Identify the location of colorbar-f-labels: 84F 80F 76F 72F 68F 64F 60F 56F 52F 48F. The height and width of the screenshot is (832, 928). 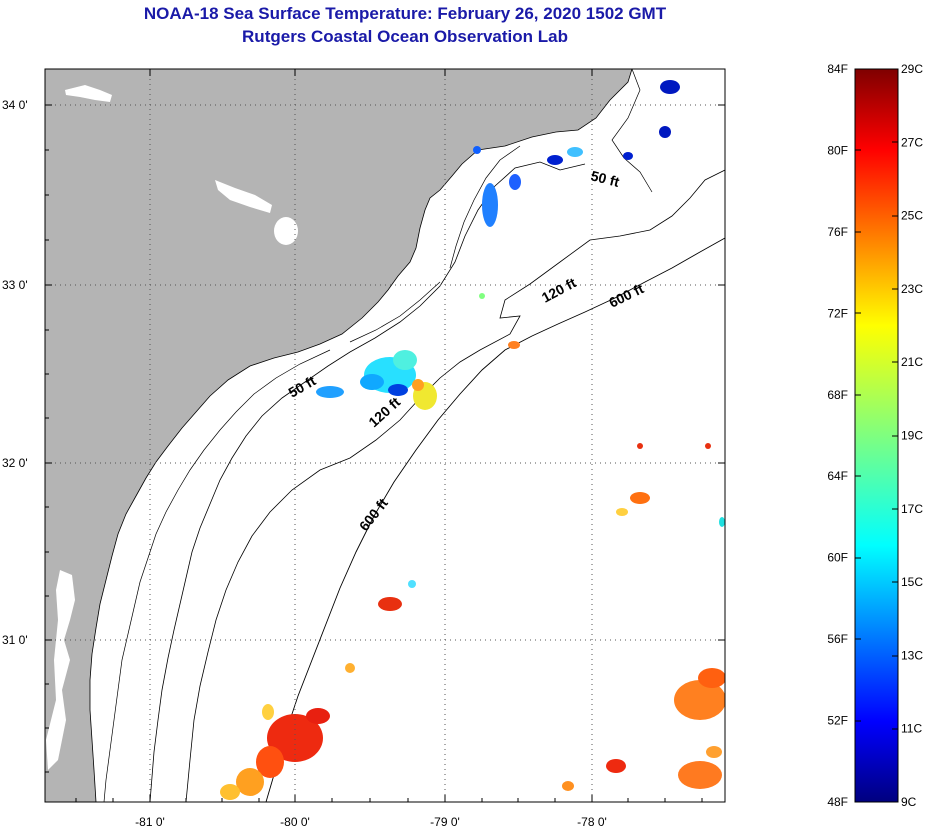
(837, 435).